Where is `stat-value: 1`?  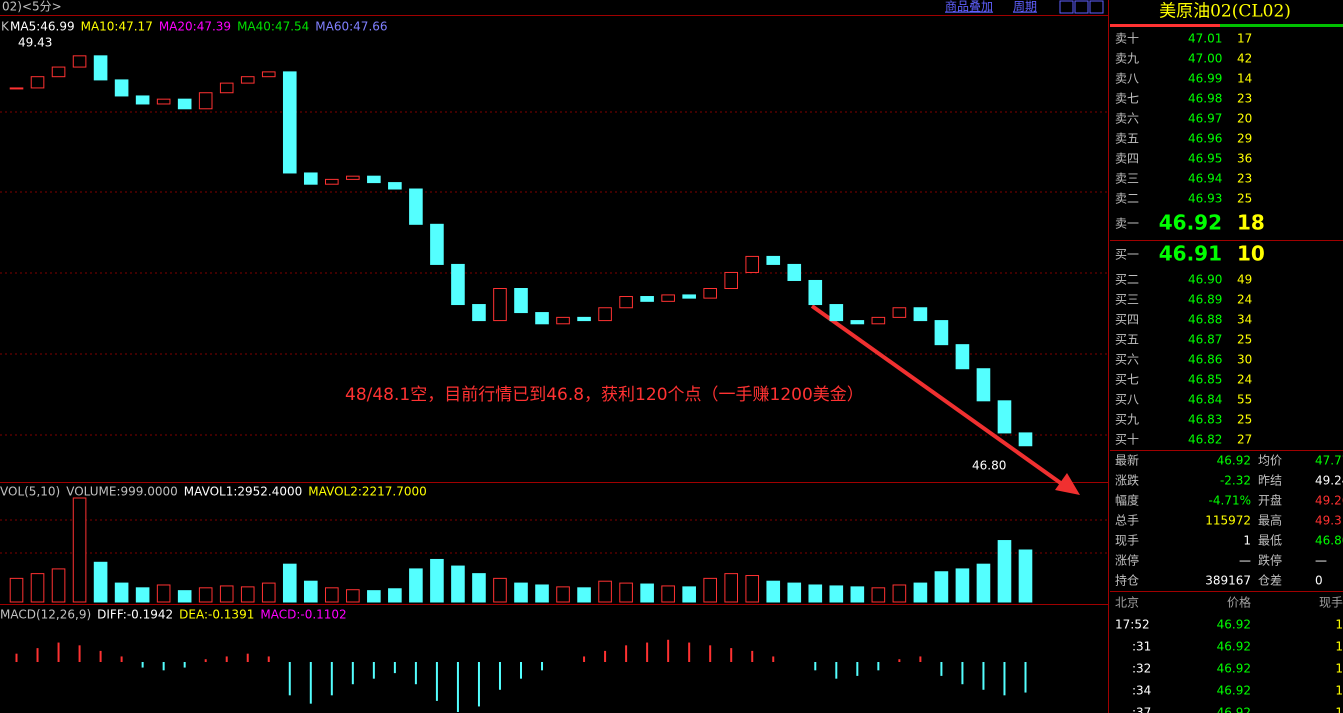 stat-value: 1 is located at coordinates (1247, 541).